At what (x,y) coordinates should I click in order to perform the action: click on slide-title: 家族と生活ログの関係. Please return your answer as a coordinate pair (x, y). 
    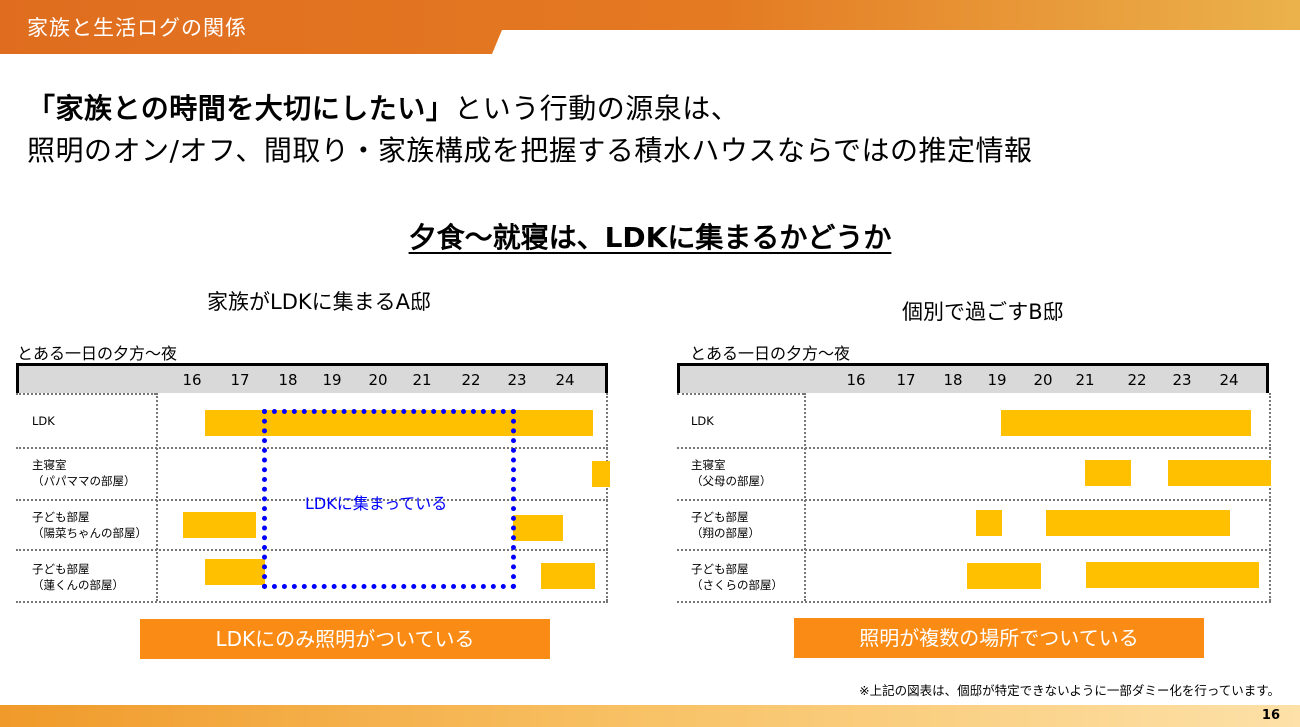
    Looking at the image, I should click on (137, 28).